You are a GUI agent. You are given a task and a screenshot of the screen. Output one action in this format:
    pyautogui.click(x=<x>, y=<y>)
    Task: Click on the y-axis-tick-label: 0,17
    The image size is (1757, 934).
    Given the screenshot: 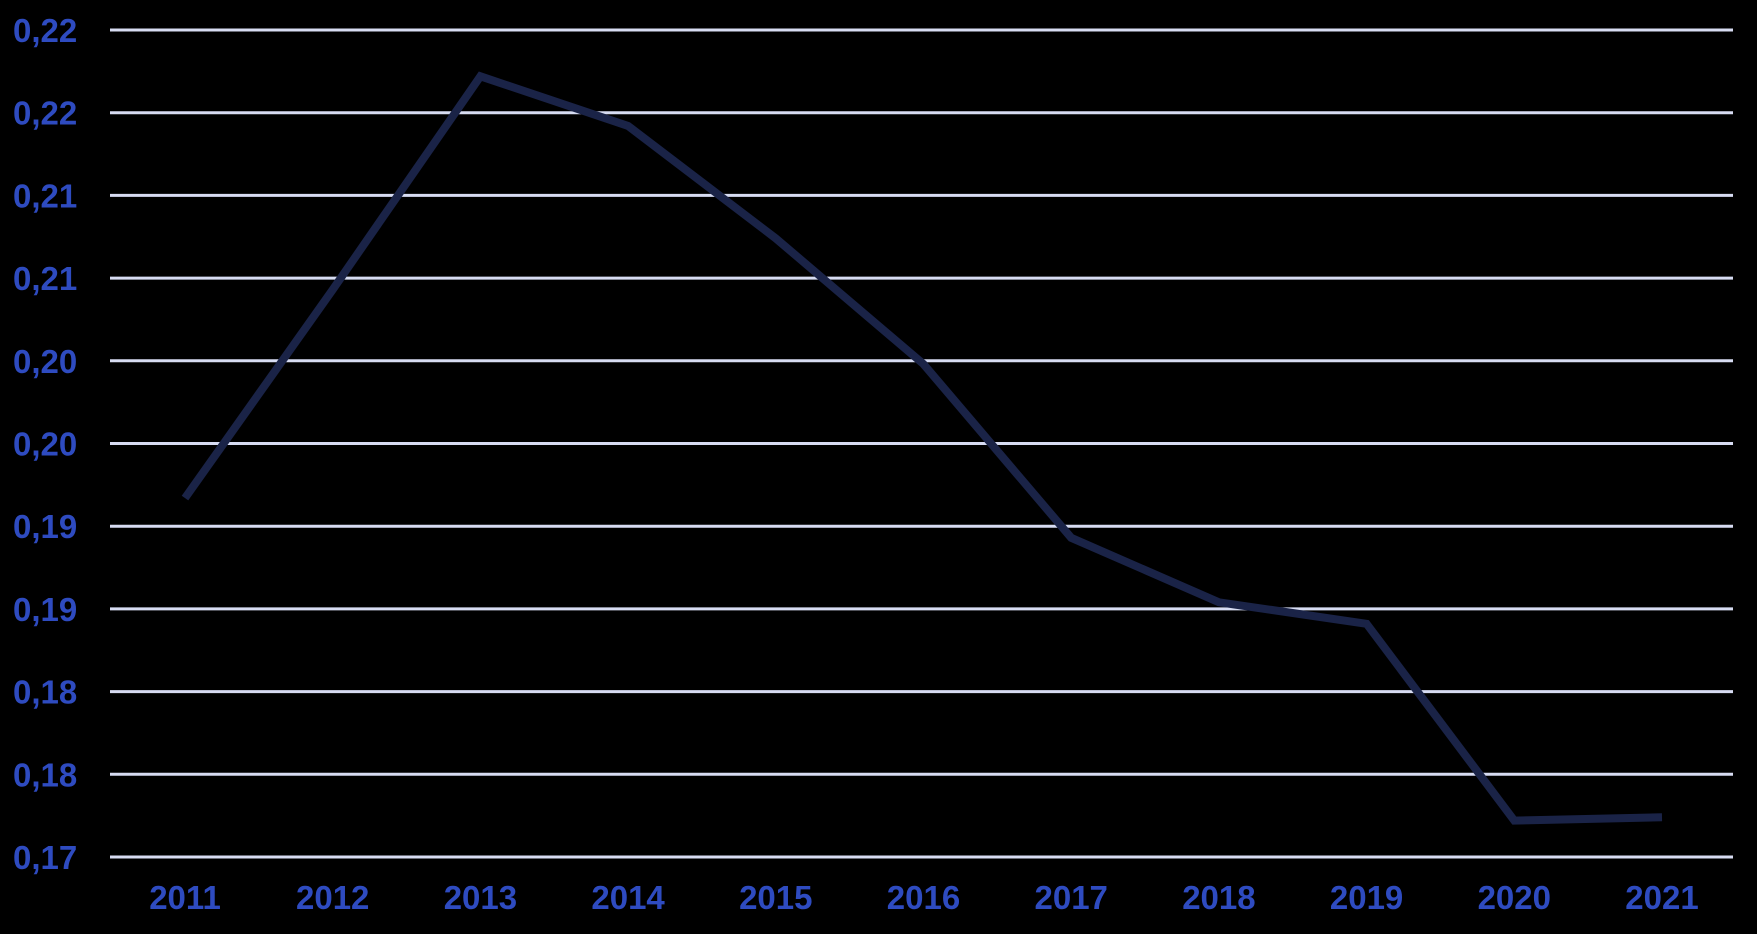 What is the action you would take?
    pyautogui.click(x=45, y=857)
    